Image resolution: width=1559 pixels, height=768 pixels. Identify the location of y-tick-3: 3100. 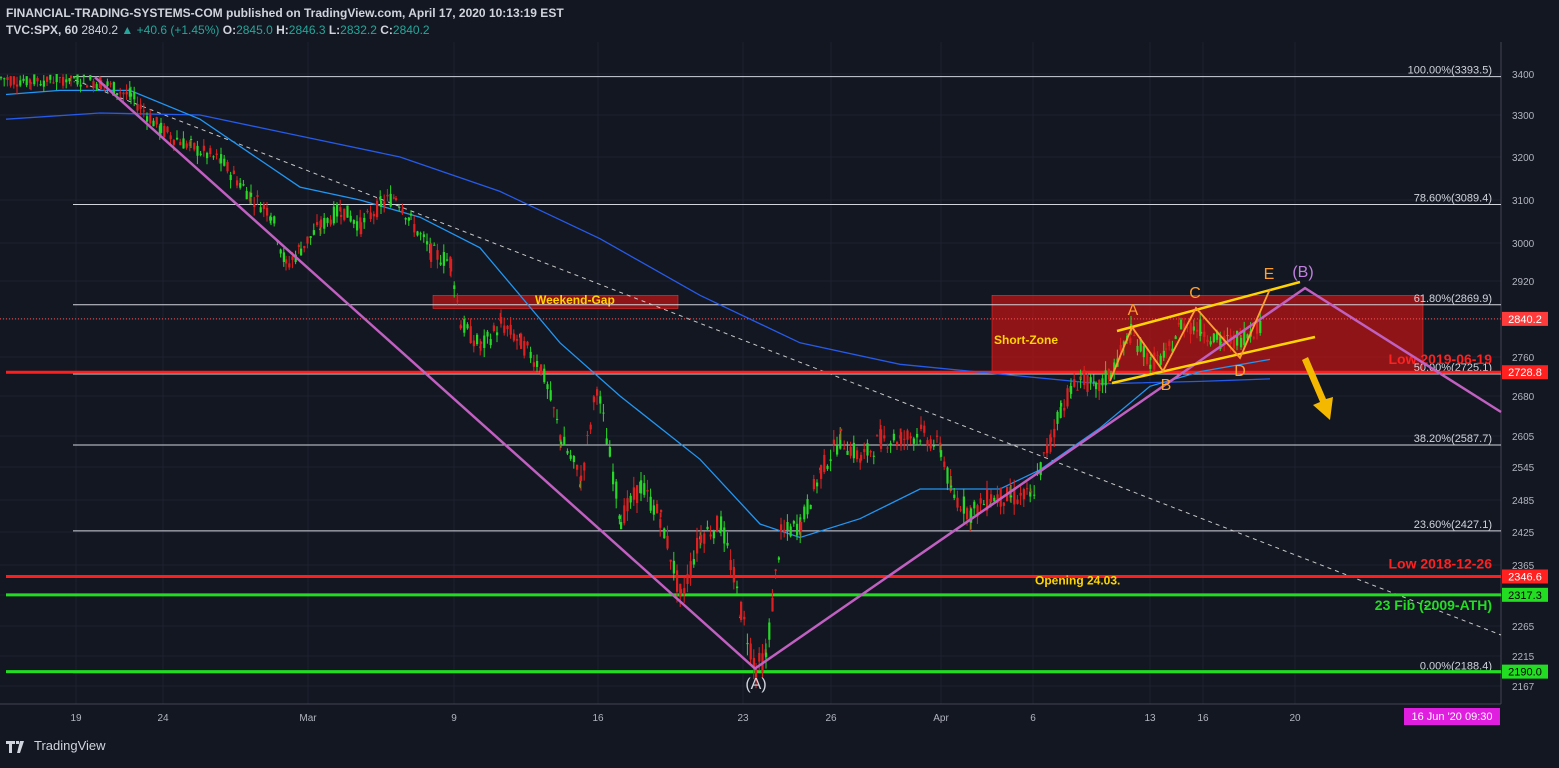
(1523, 201).